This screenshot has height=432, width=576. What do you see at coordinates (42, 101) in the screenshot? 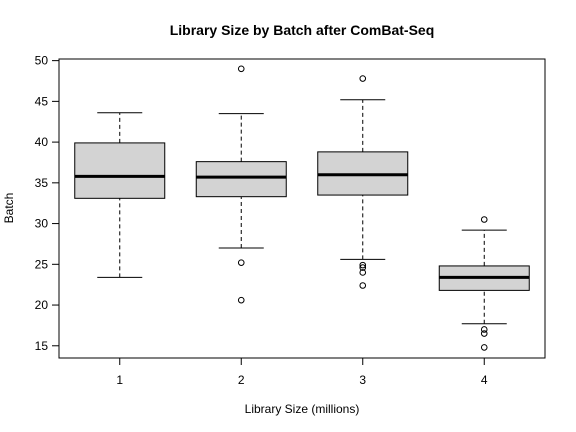
I see `y-tick-label: 45` at bounding box center [42, 101].